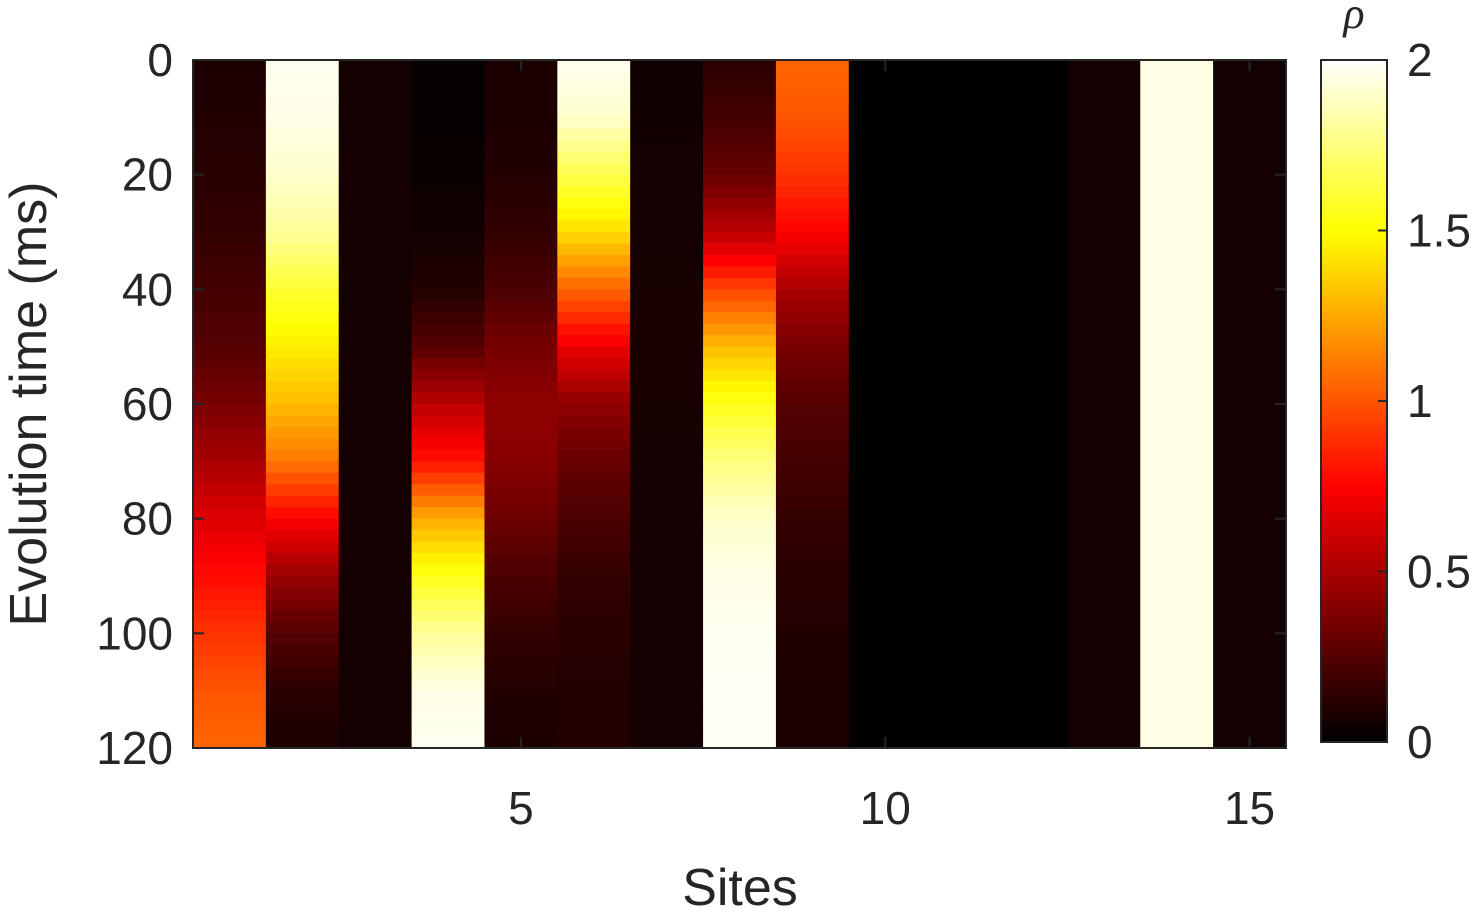  Describe the element at coordinates (1420, 742) in the screenshot. I see `colorbar-tick-label: 0` at that location.